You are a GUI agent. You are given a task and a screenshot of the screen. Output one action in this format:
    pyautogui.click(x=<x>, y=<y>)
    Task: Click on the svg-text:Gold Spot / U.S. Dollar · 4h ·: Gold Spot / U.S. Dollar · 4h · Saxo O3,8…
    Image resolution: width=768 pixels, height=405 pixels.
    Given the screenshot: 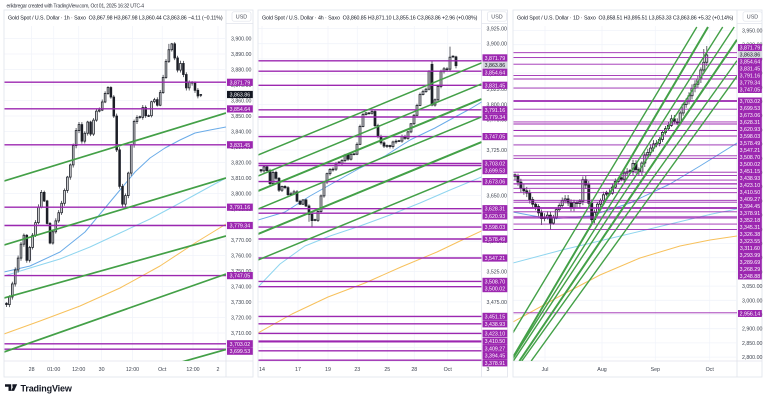 What is the action you would take?
    pyautogui.click(x=370, y=19)
    